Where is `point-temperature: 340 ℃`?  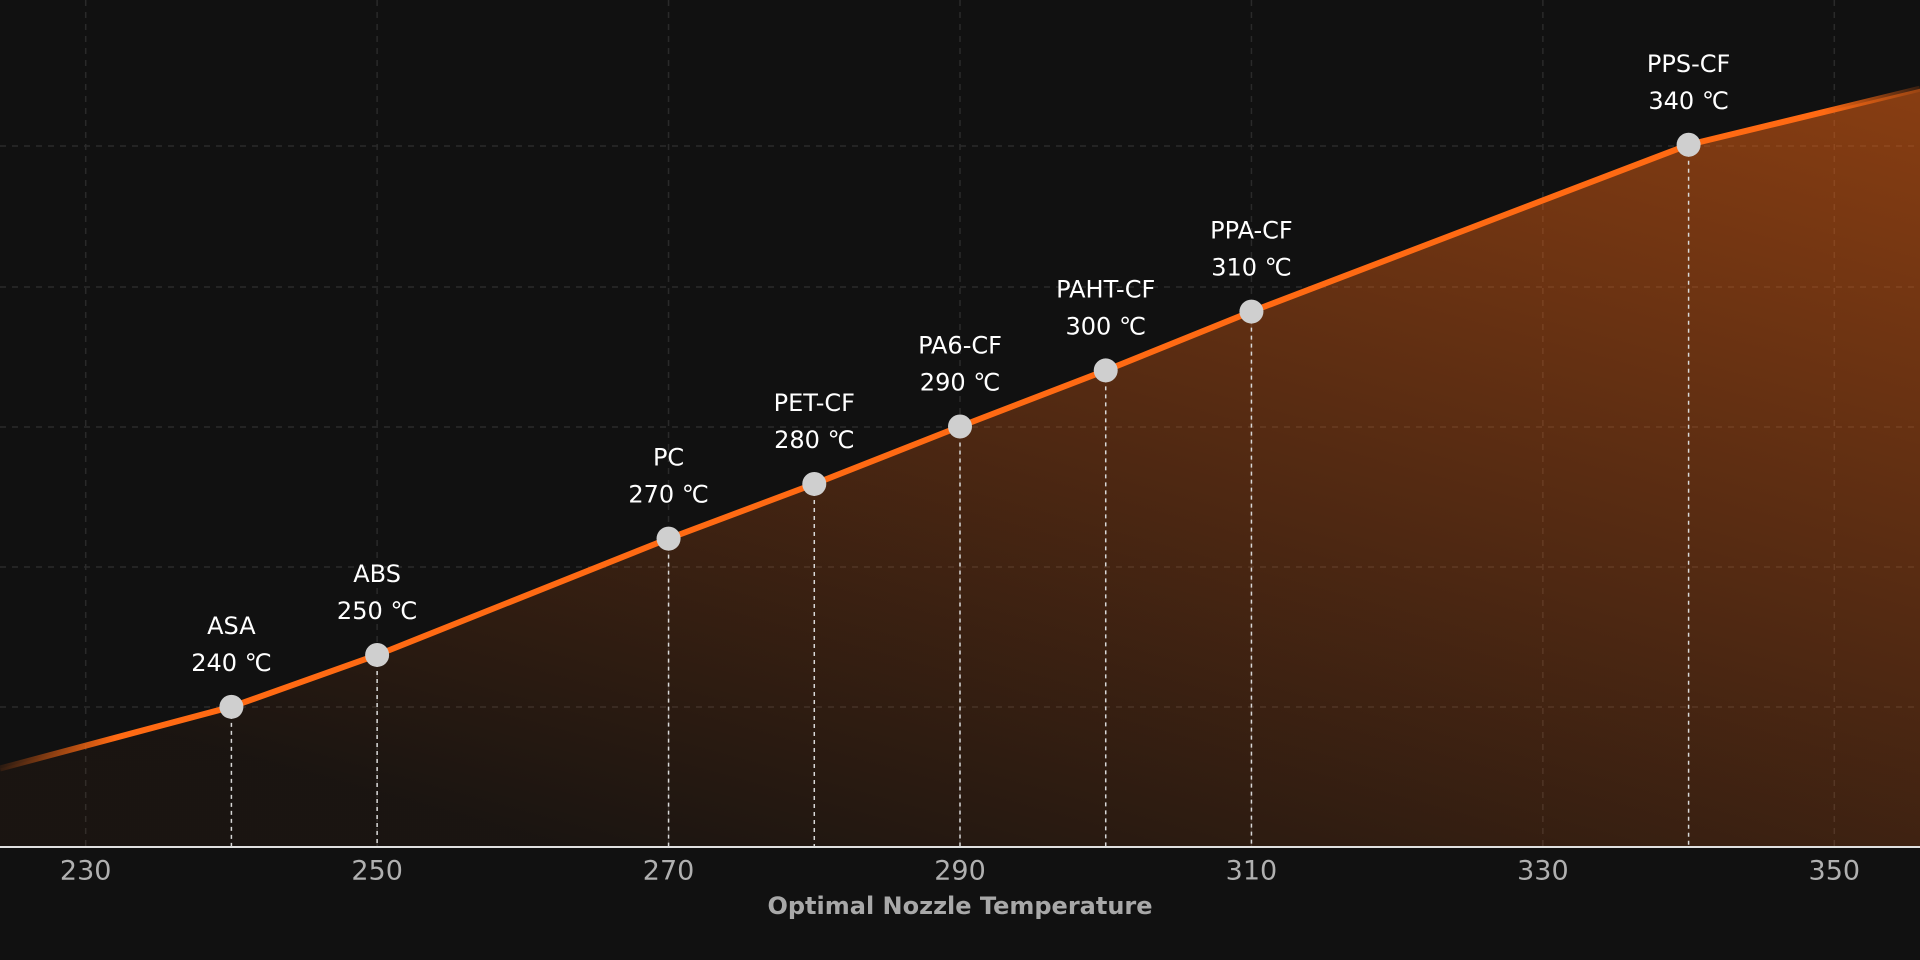
point-temperature: 340 ℃ is located at coordinates (1688, 101).